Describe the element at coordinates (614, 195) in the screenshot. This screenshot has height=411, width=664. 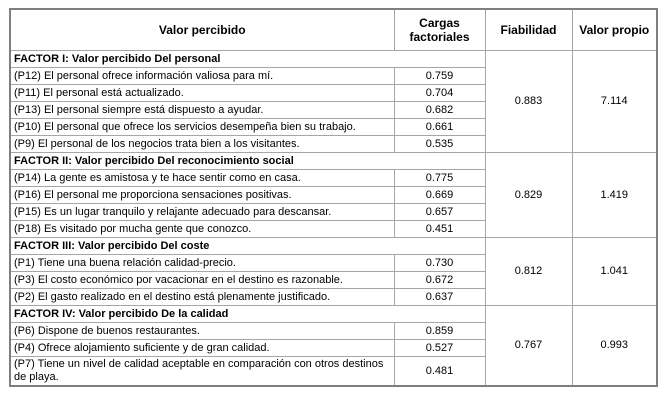
I see `eigenvalue-value: 1.419` at that location.